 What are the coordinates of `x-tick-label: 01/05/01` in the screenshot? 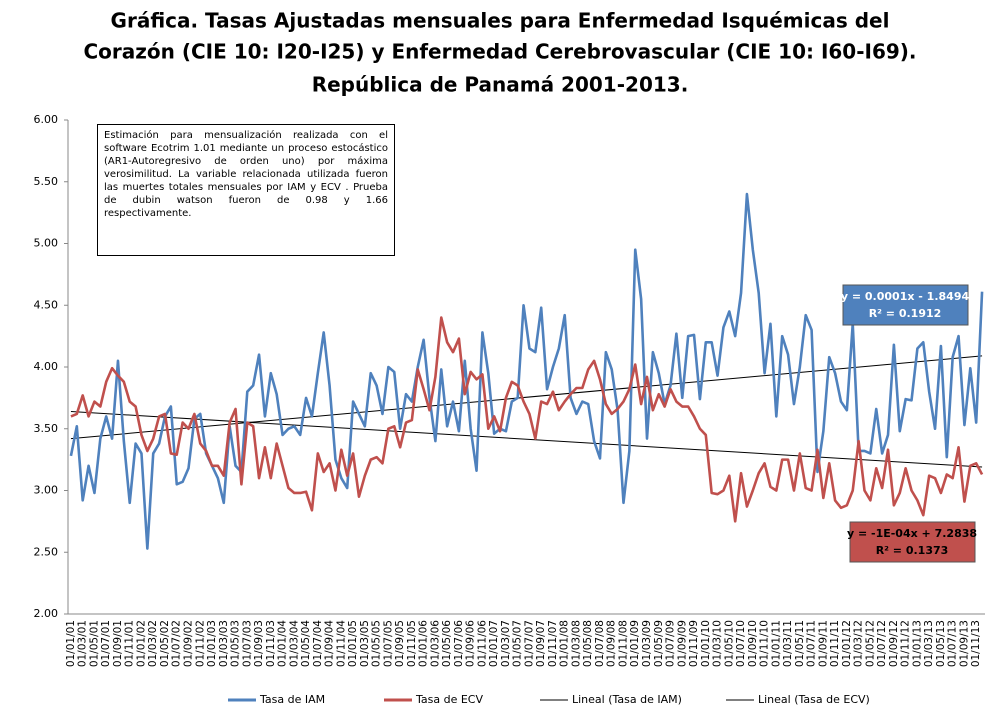 It's located at (94, 643).